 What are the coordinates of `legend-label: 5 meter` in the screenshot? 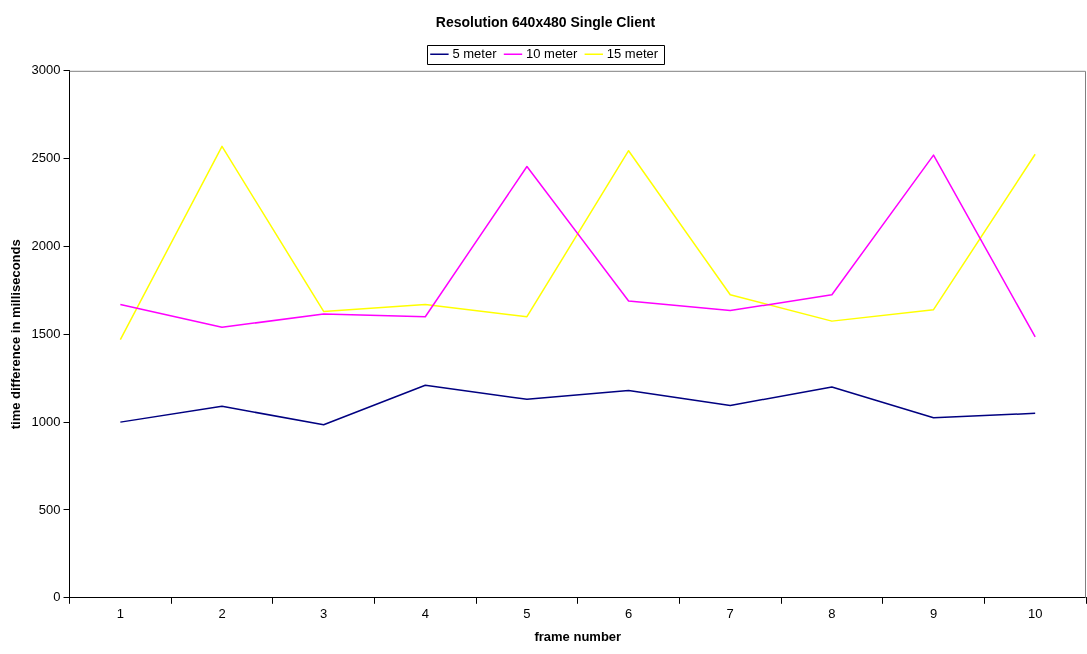 It's located at (475, 53).